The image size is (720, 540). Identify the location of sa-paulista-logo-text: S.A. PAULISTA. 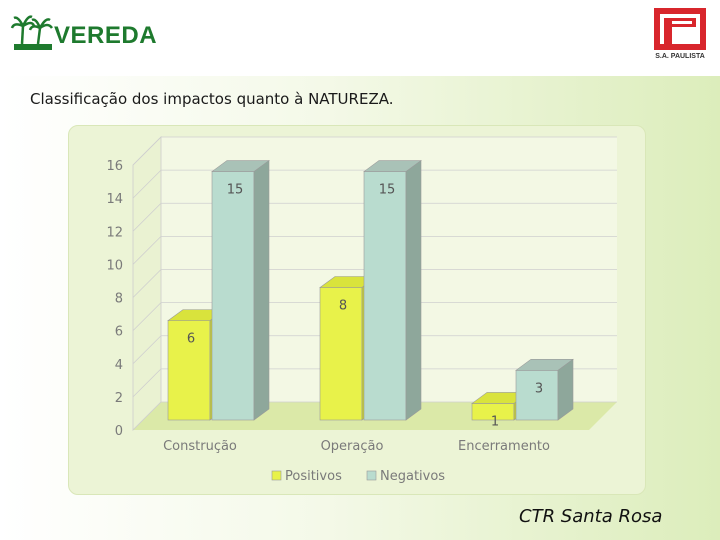
(680, 56).